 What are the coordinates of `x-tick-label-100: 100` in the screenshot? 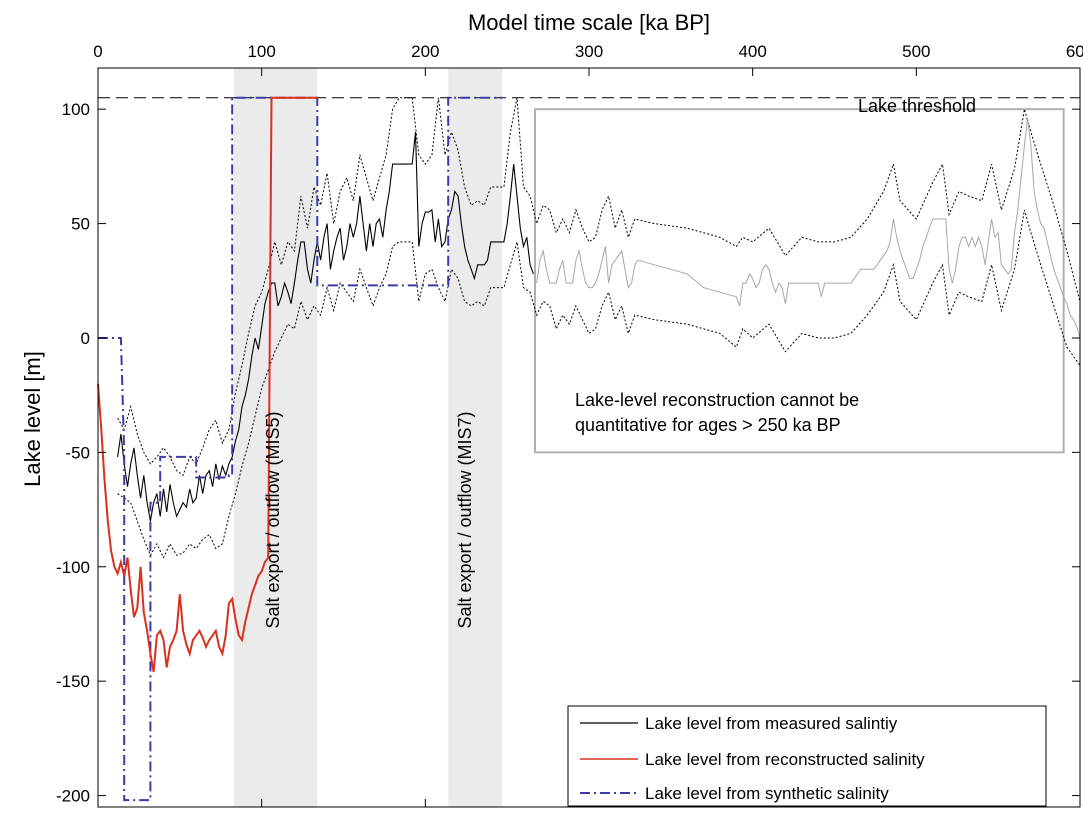 It's located at (261, 51).